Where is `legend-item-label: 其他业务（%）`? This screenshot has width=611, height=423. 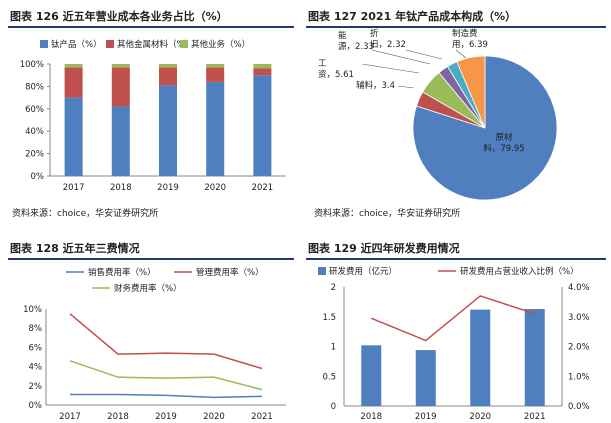 legend-item-label: 其他业务（%） is located at coordinates (220, 44).